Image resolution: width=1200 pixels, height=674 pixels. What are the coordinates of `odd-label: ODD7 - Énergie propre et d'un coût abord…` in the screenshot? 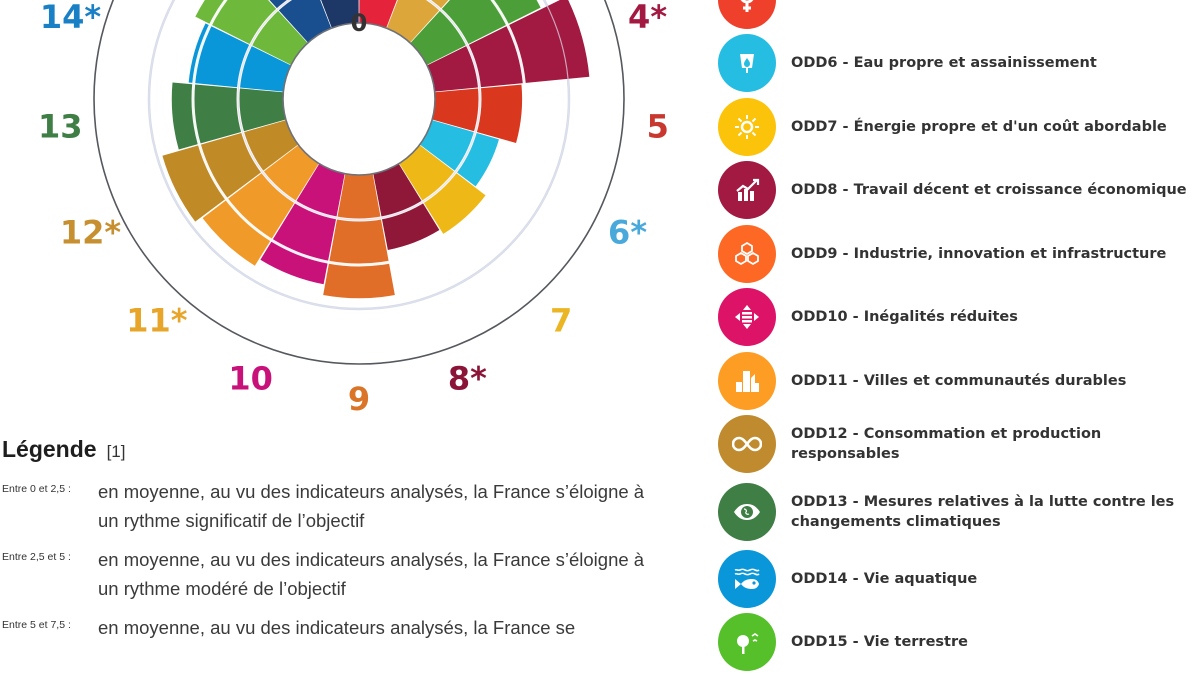 It's located at (979, 127).